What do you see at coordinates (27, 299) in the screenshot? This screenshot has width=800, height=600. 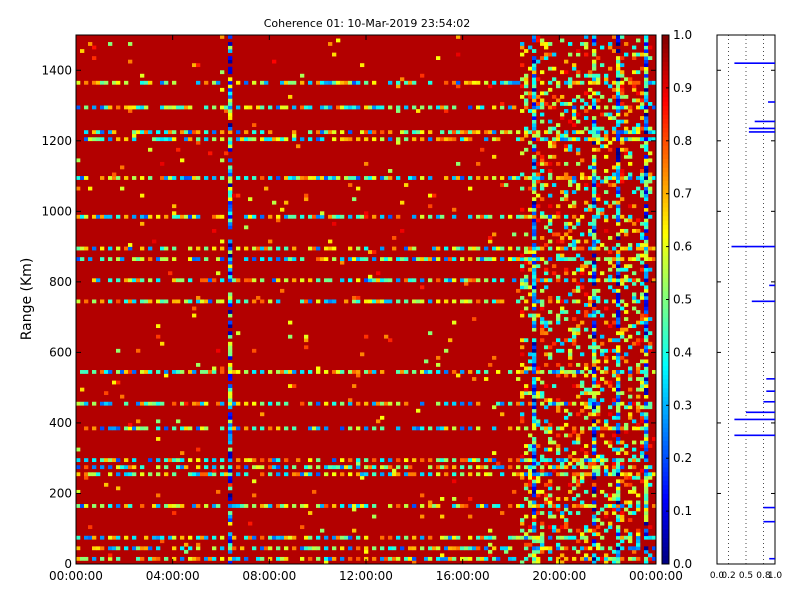 I see `y-axis-label: Range (Km)` at bounding box center [27, 299].